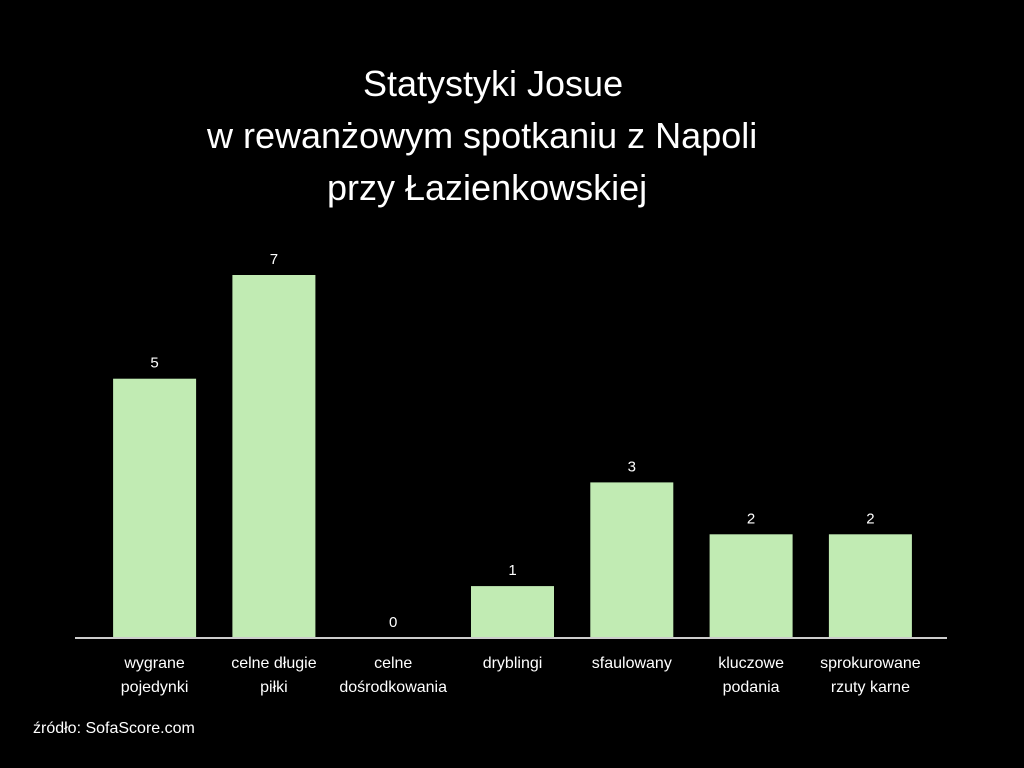  I want to click on tick-label-line: dośrodkowania, so click(393, 687).